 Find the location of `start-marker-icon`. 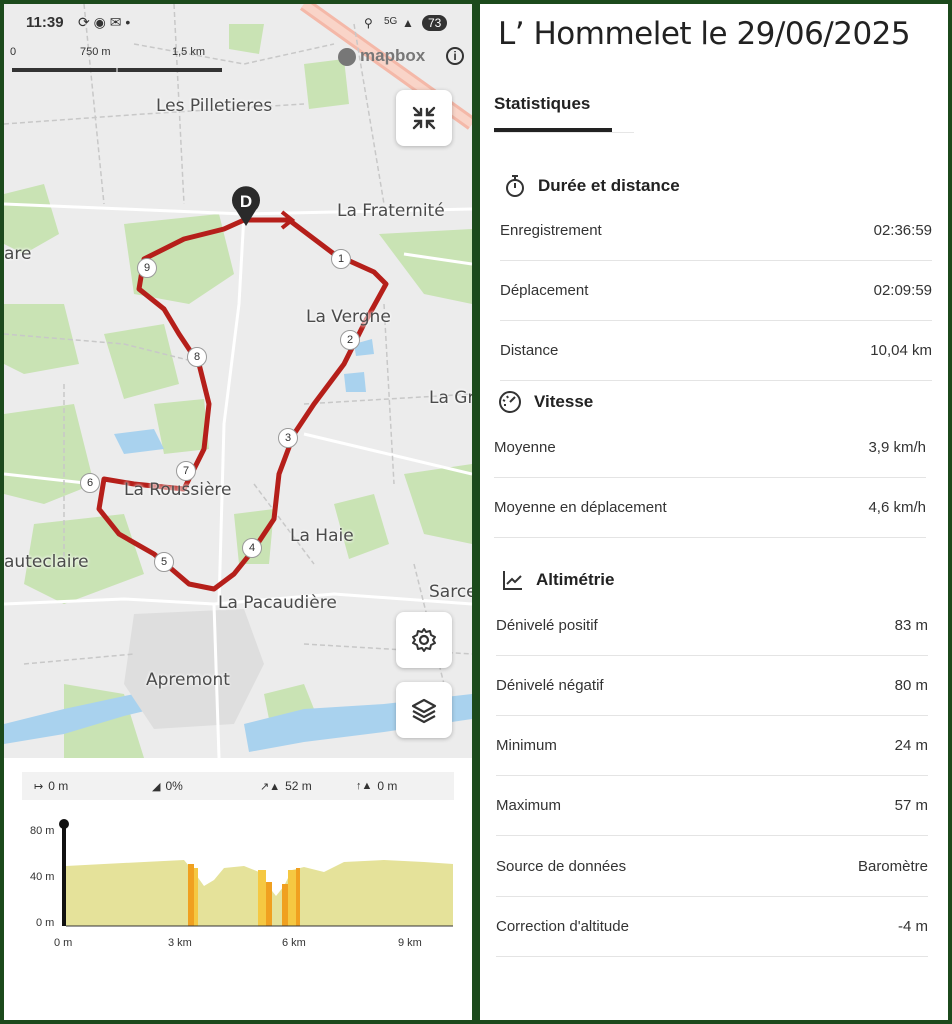

start-marker-icon is located at coordinates (246, 207).